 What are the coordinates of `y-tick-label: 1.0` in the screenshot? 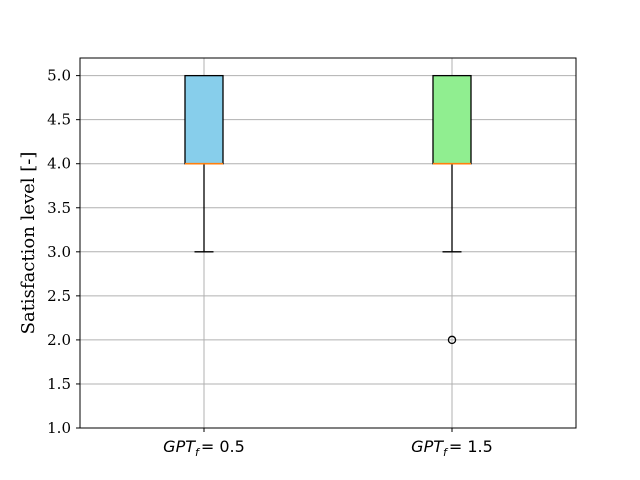 It's located at (59, 428).